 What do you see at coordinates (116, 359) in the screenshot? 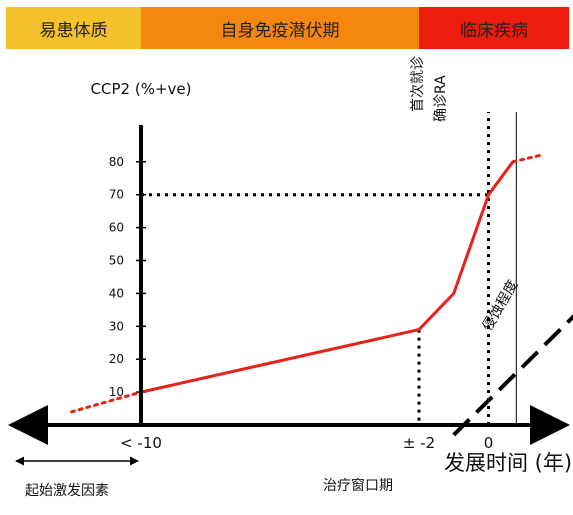
I see `y-tick-label: 20` at bounding box center [116, 359].